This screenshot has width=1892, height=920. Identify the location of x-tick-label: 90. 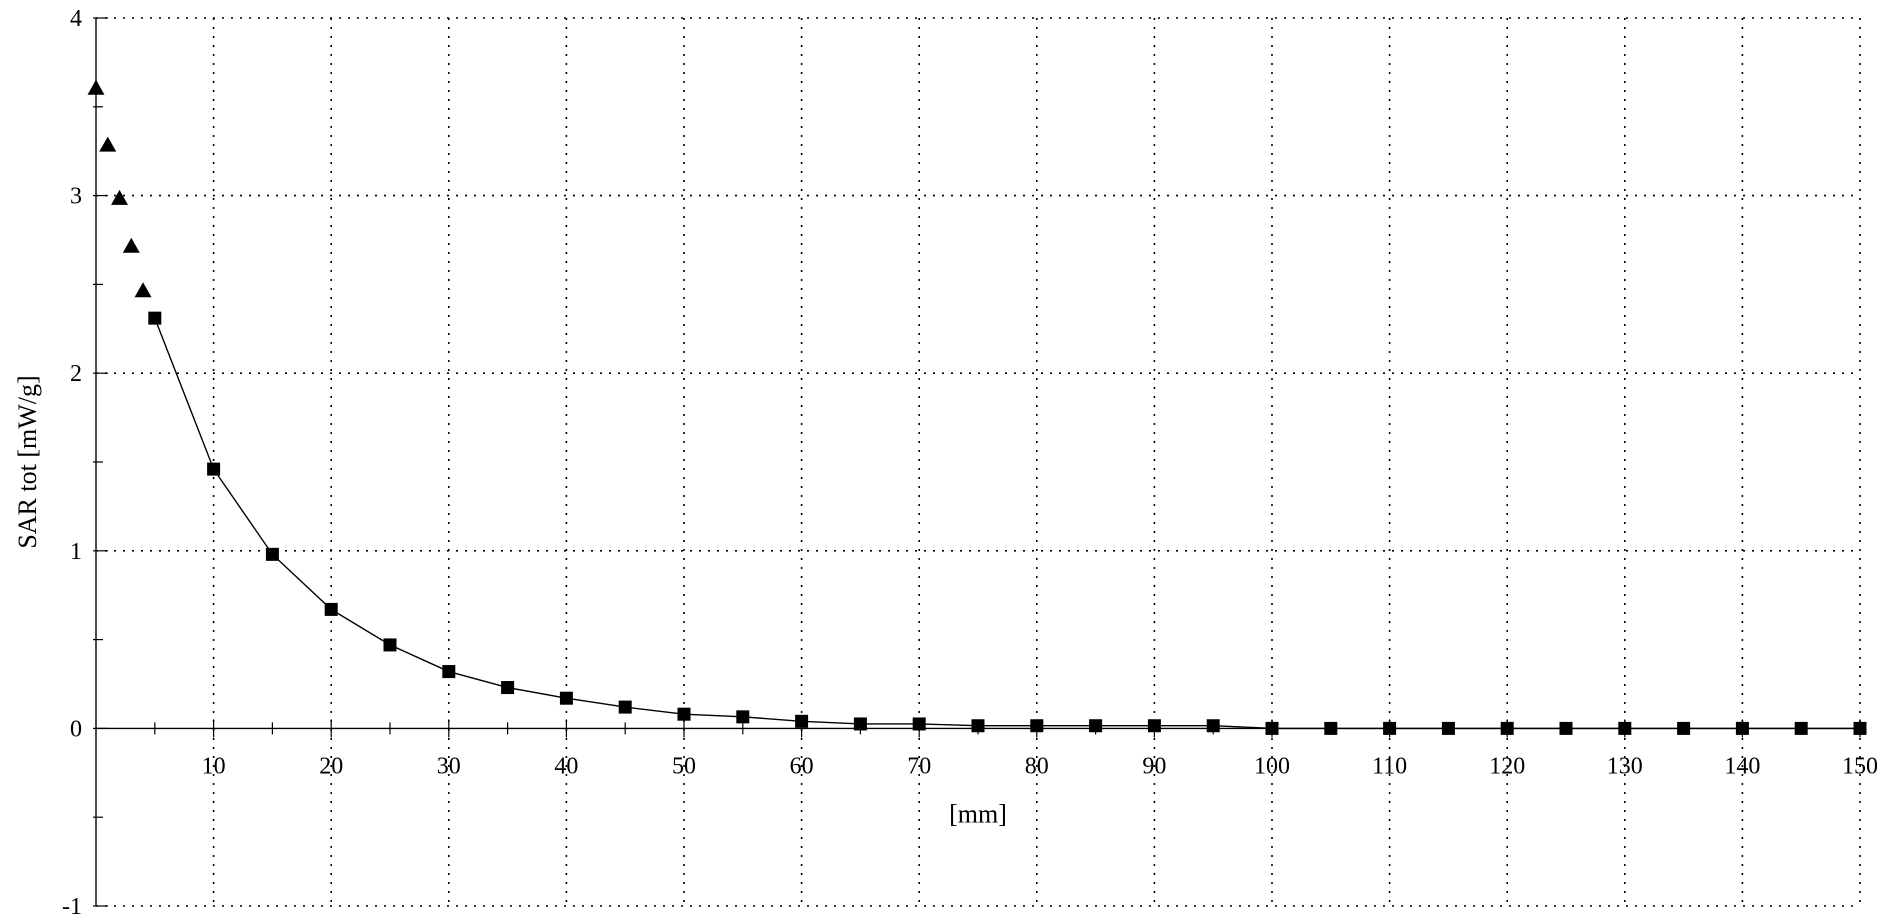
(1154, 766).